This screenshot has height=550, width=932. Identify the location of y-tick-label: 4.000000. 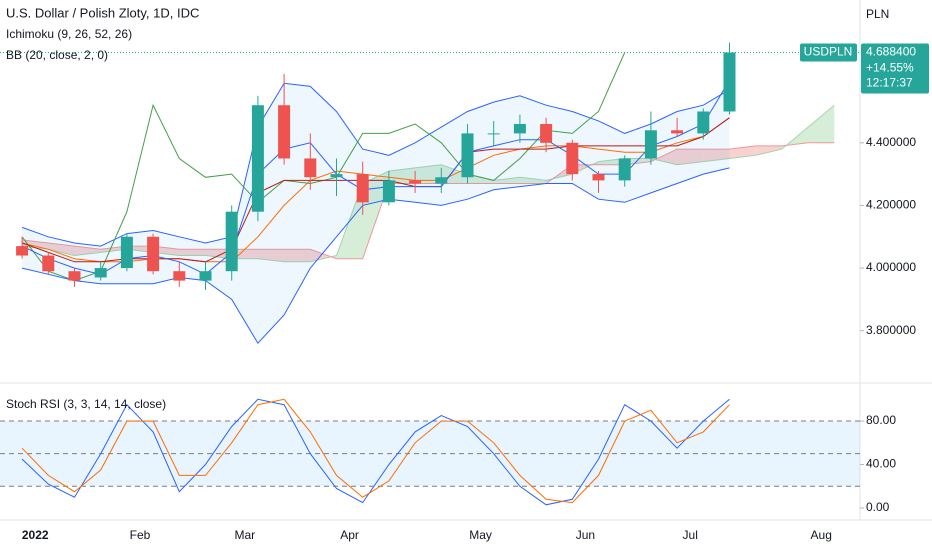
(891, 267).